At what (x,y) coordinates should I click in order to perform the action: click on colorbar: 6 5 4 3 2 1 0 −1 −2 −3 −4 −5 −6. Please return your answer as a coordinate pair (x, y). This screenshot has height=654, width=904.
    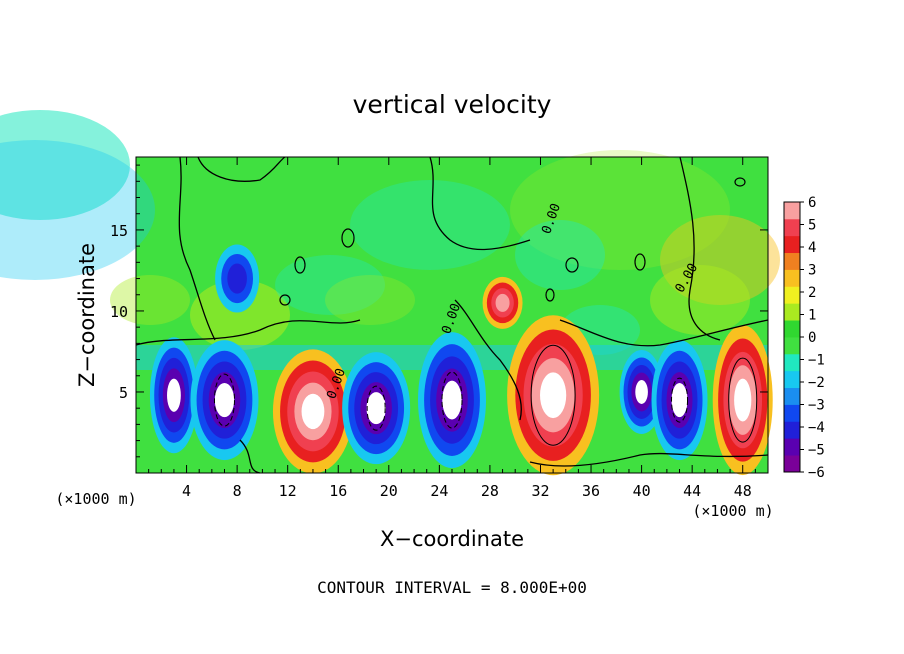
    Looking at the image, I should click on (804, 338).